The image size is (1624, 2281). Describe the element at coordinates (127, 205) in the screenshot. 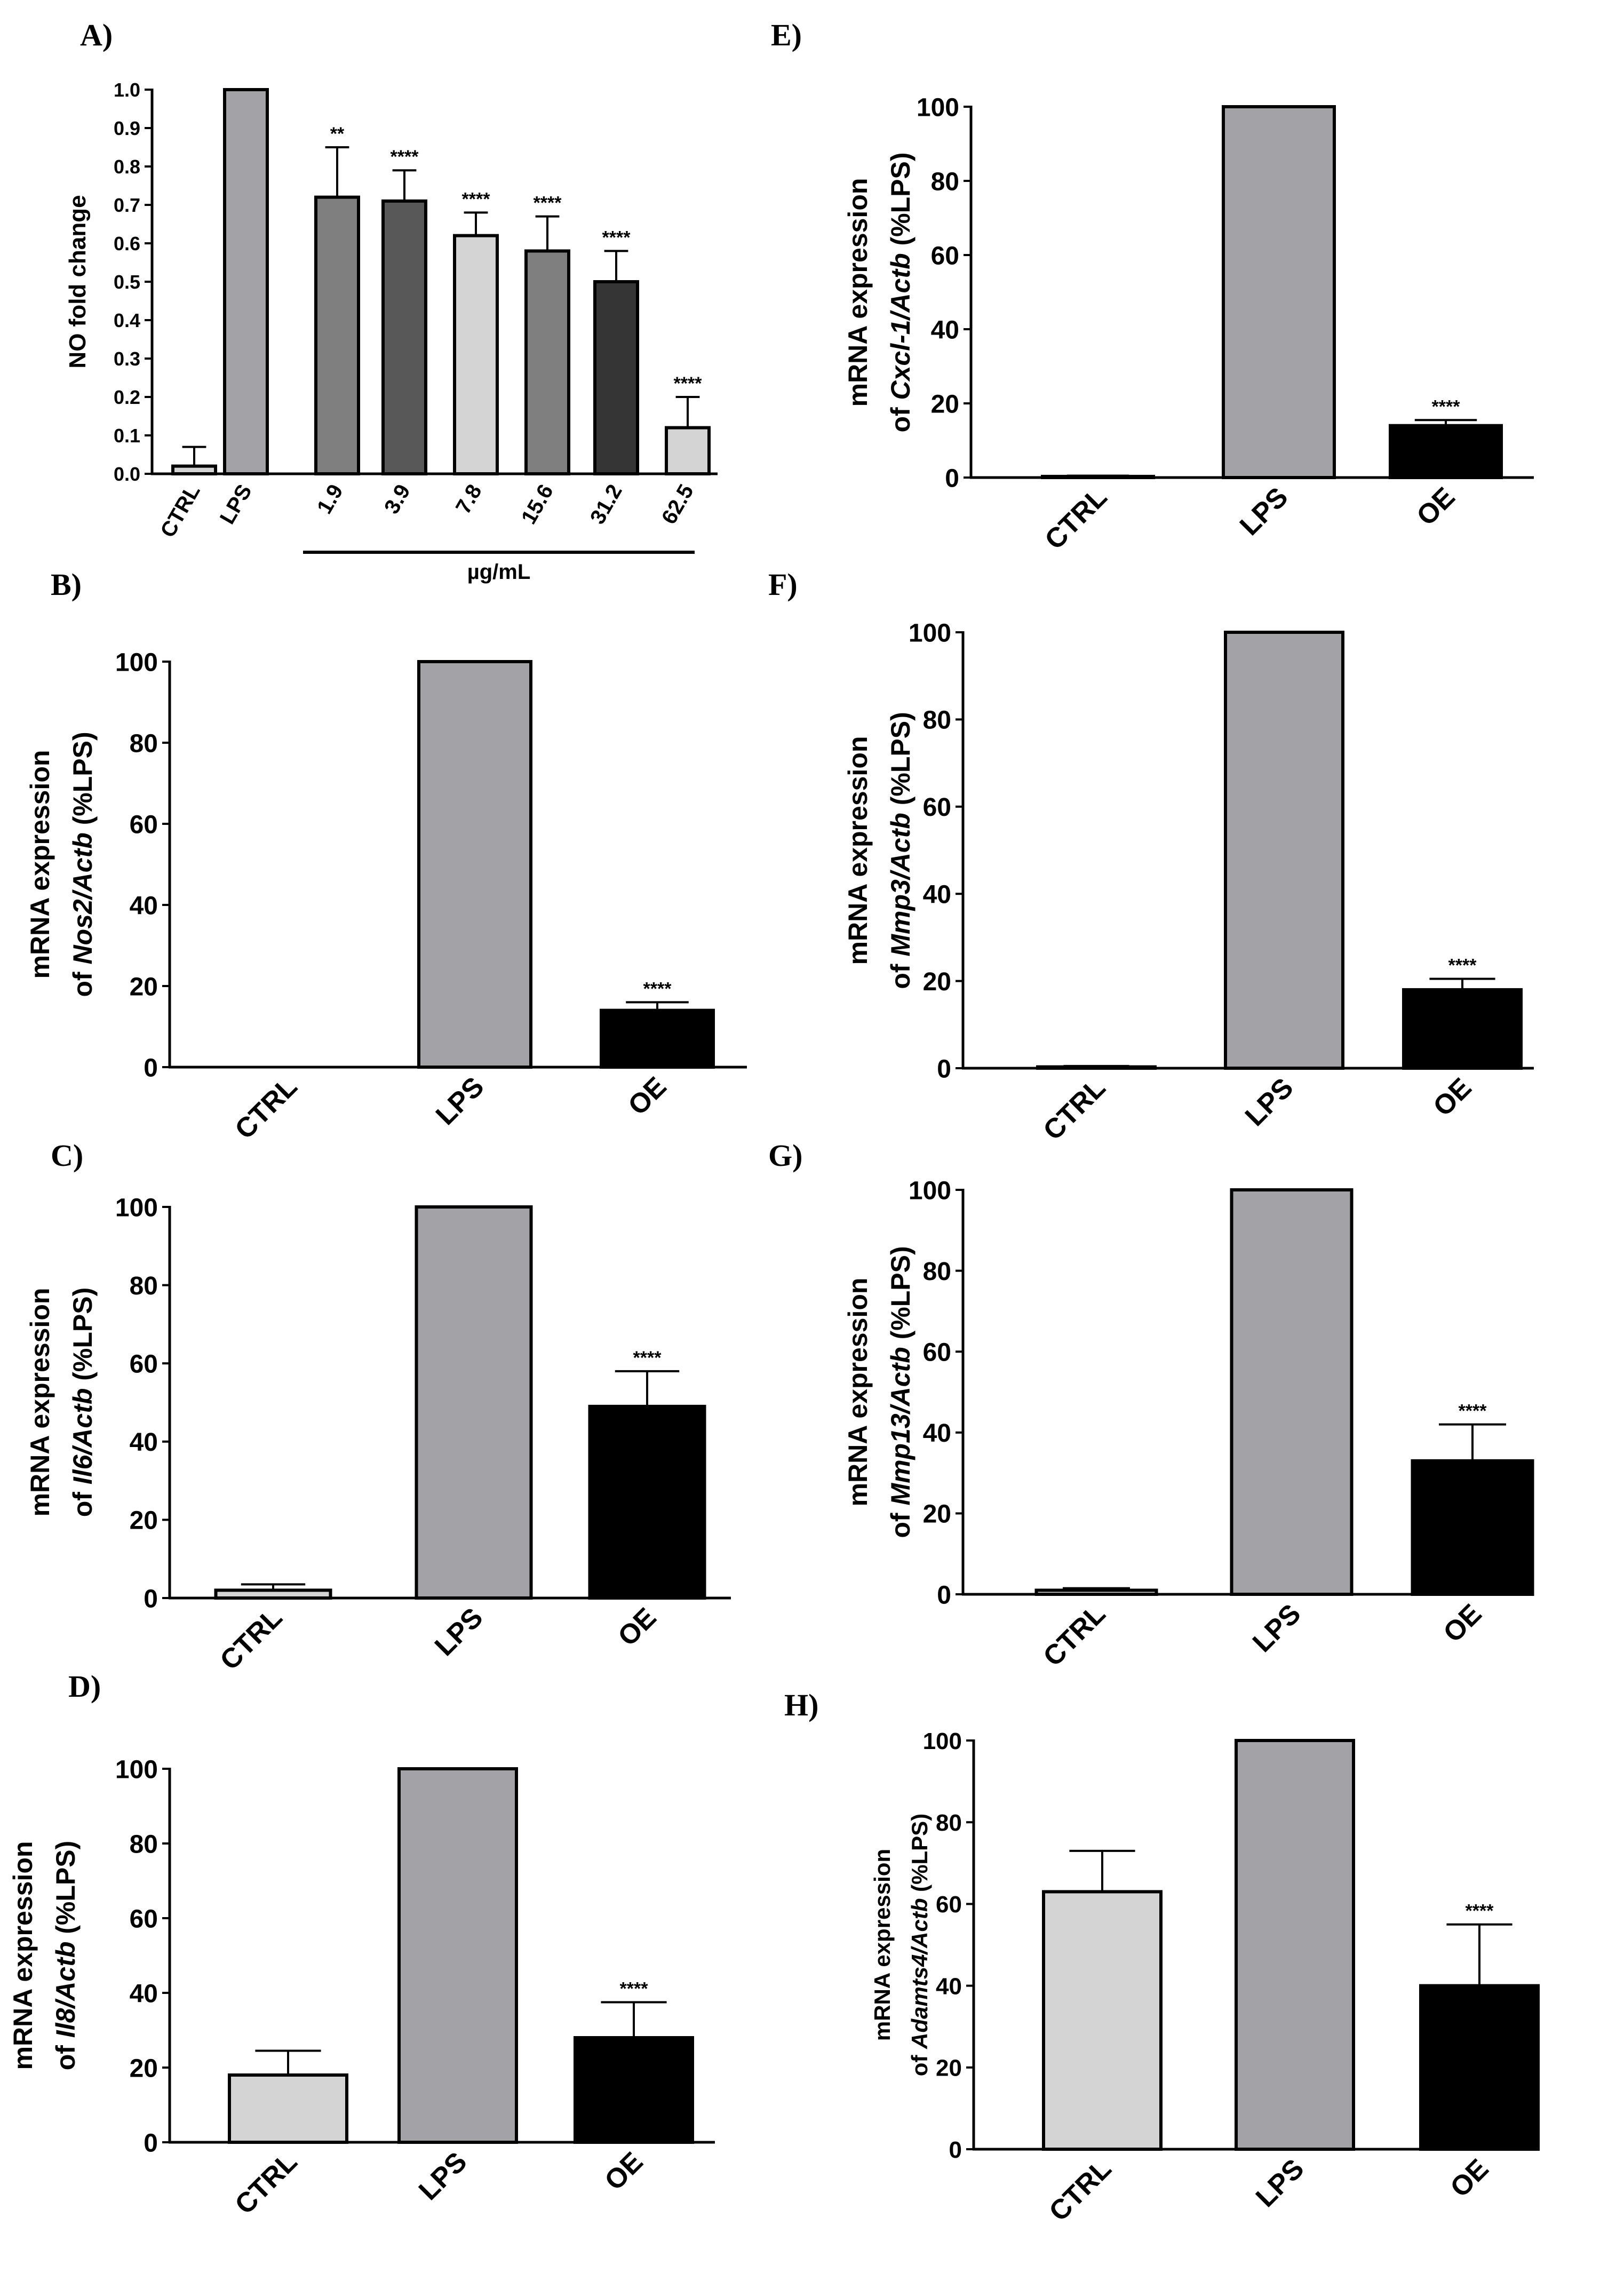

I see `y-tick-label: 0.7` at that location.